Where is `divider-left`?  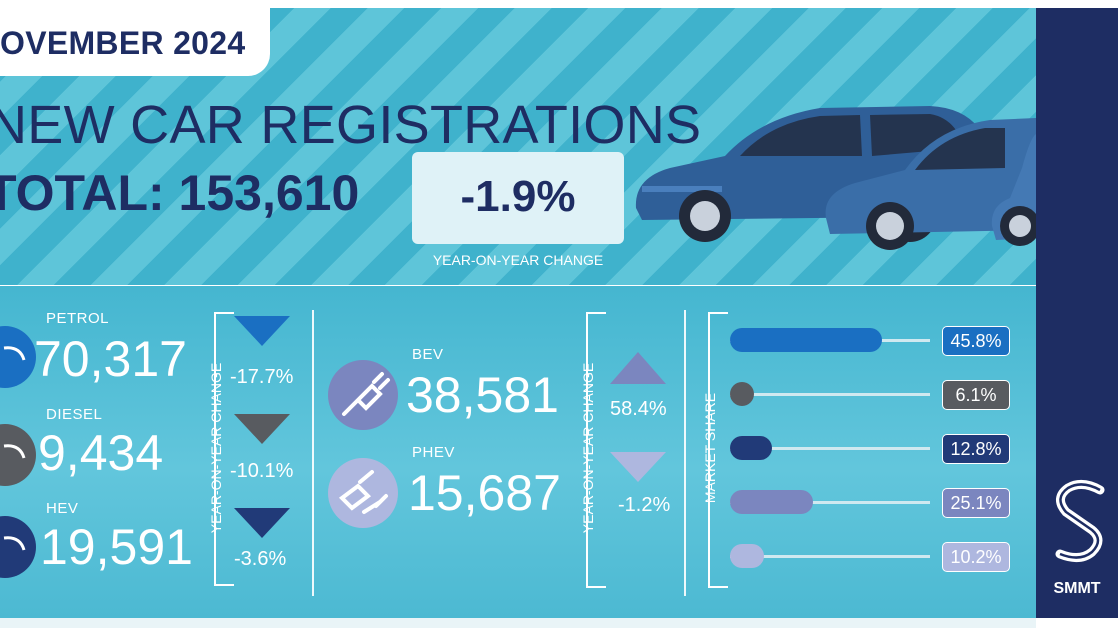 divider-left is located at coordinates (313, 453).